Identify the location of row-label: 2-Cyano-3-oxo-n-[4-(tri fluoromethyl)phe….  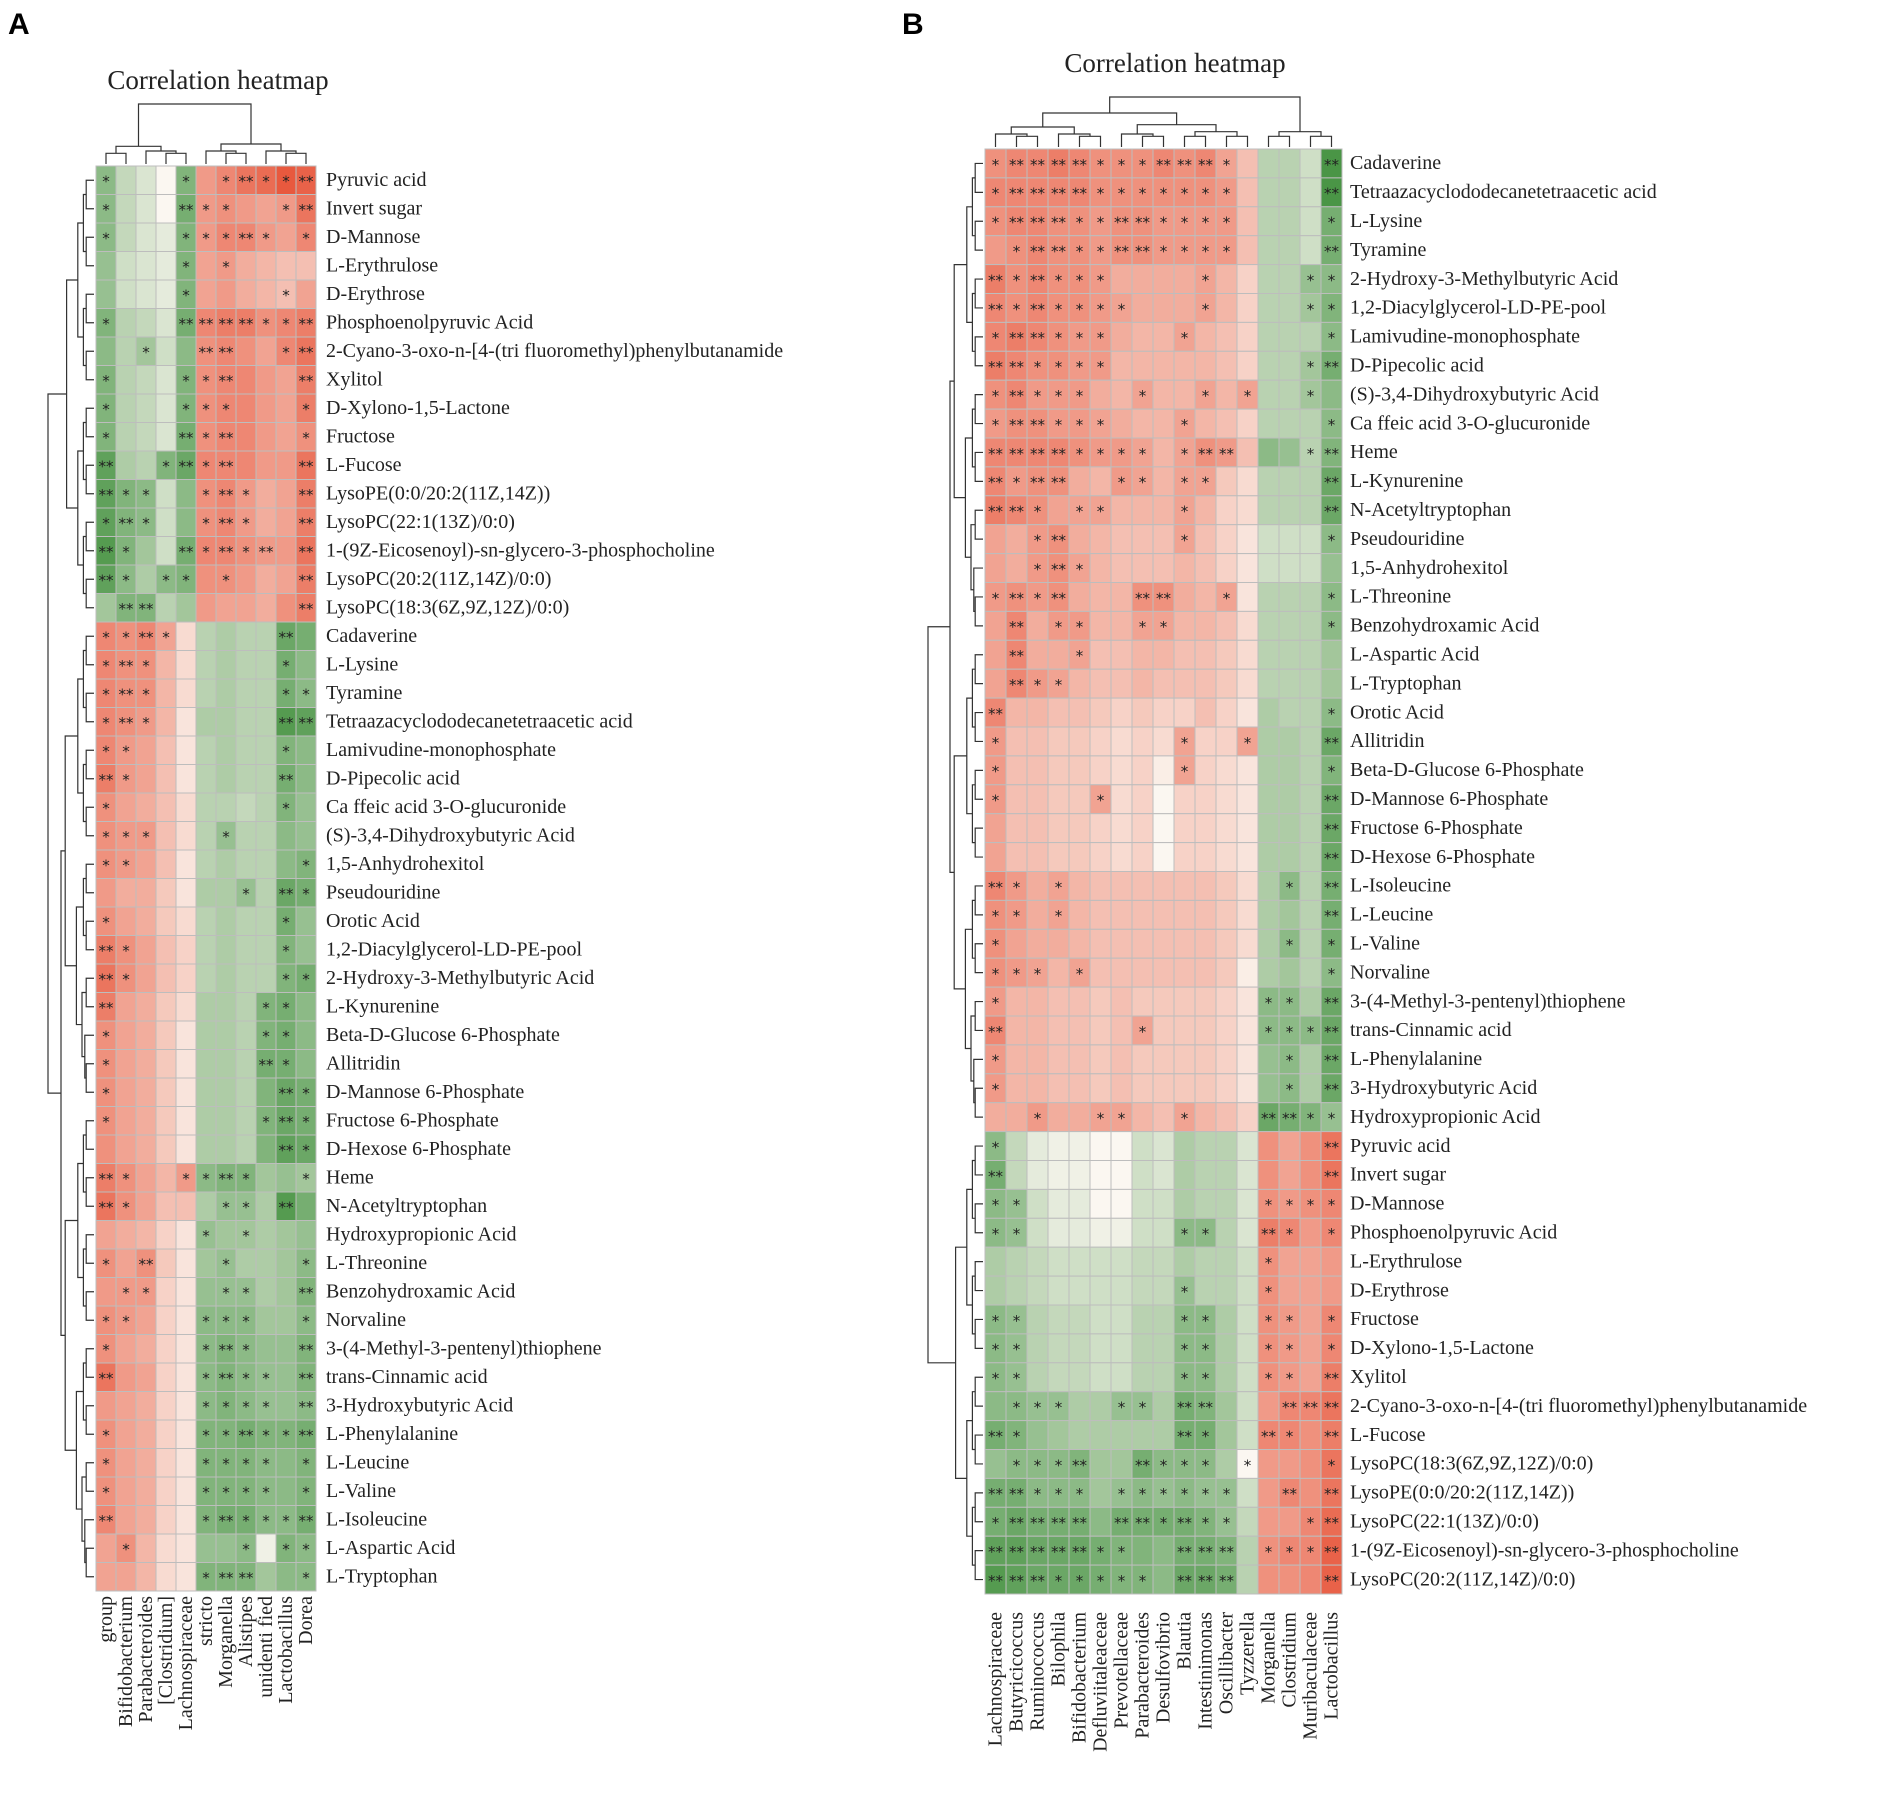
(1578, 1406).